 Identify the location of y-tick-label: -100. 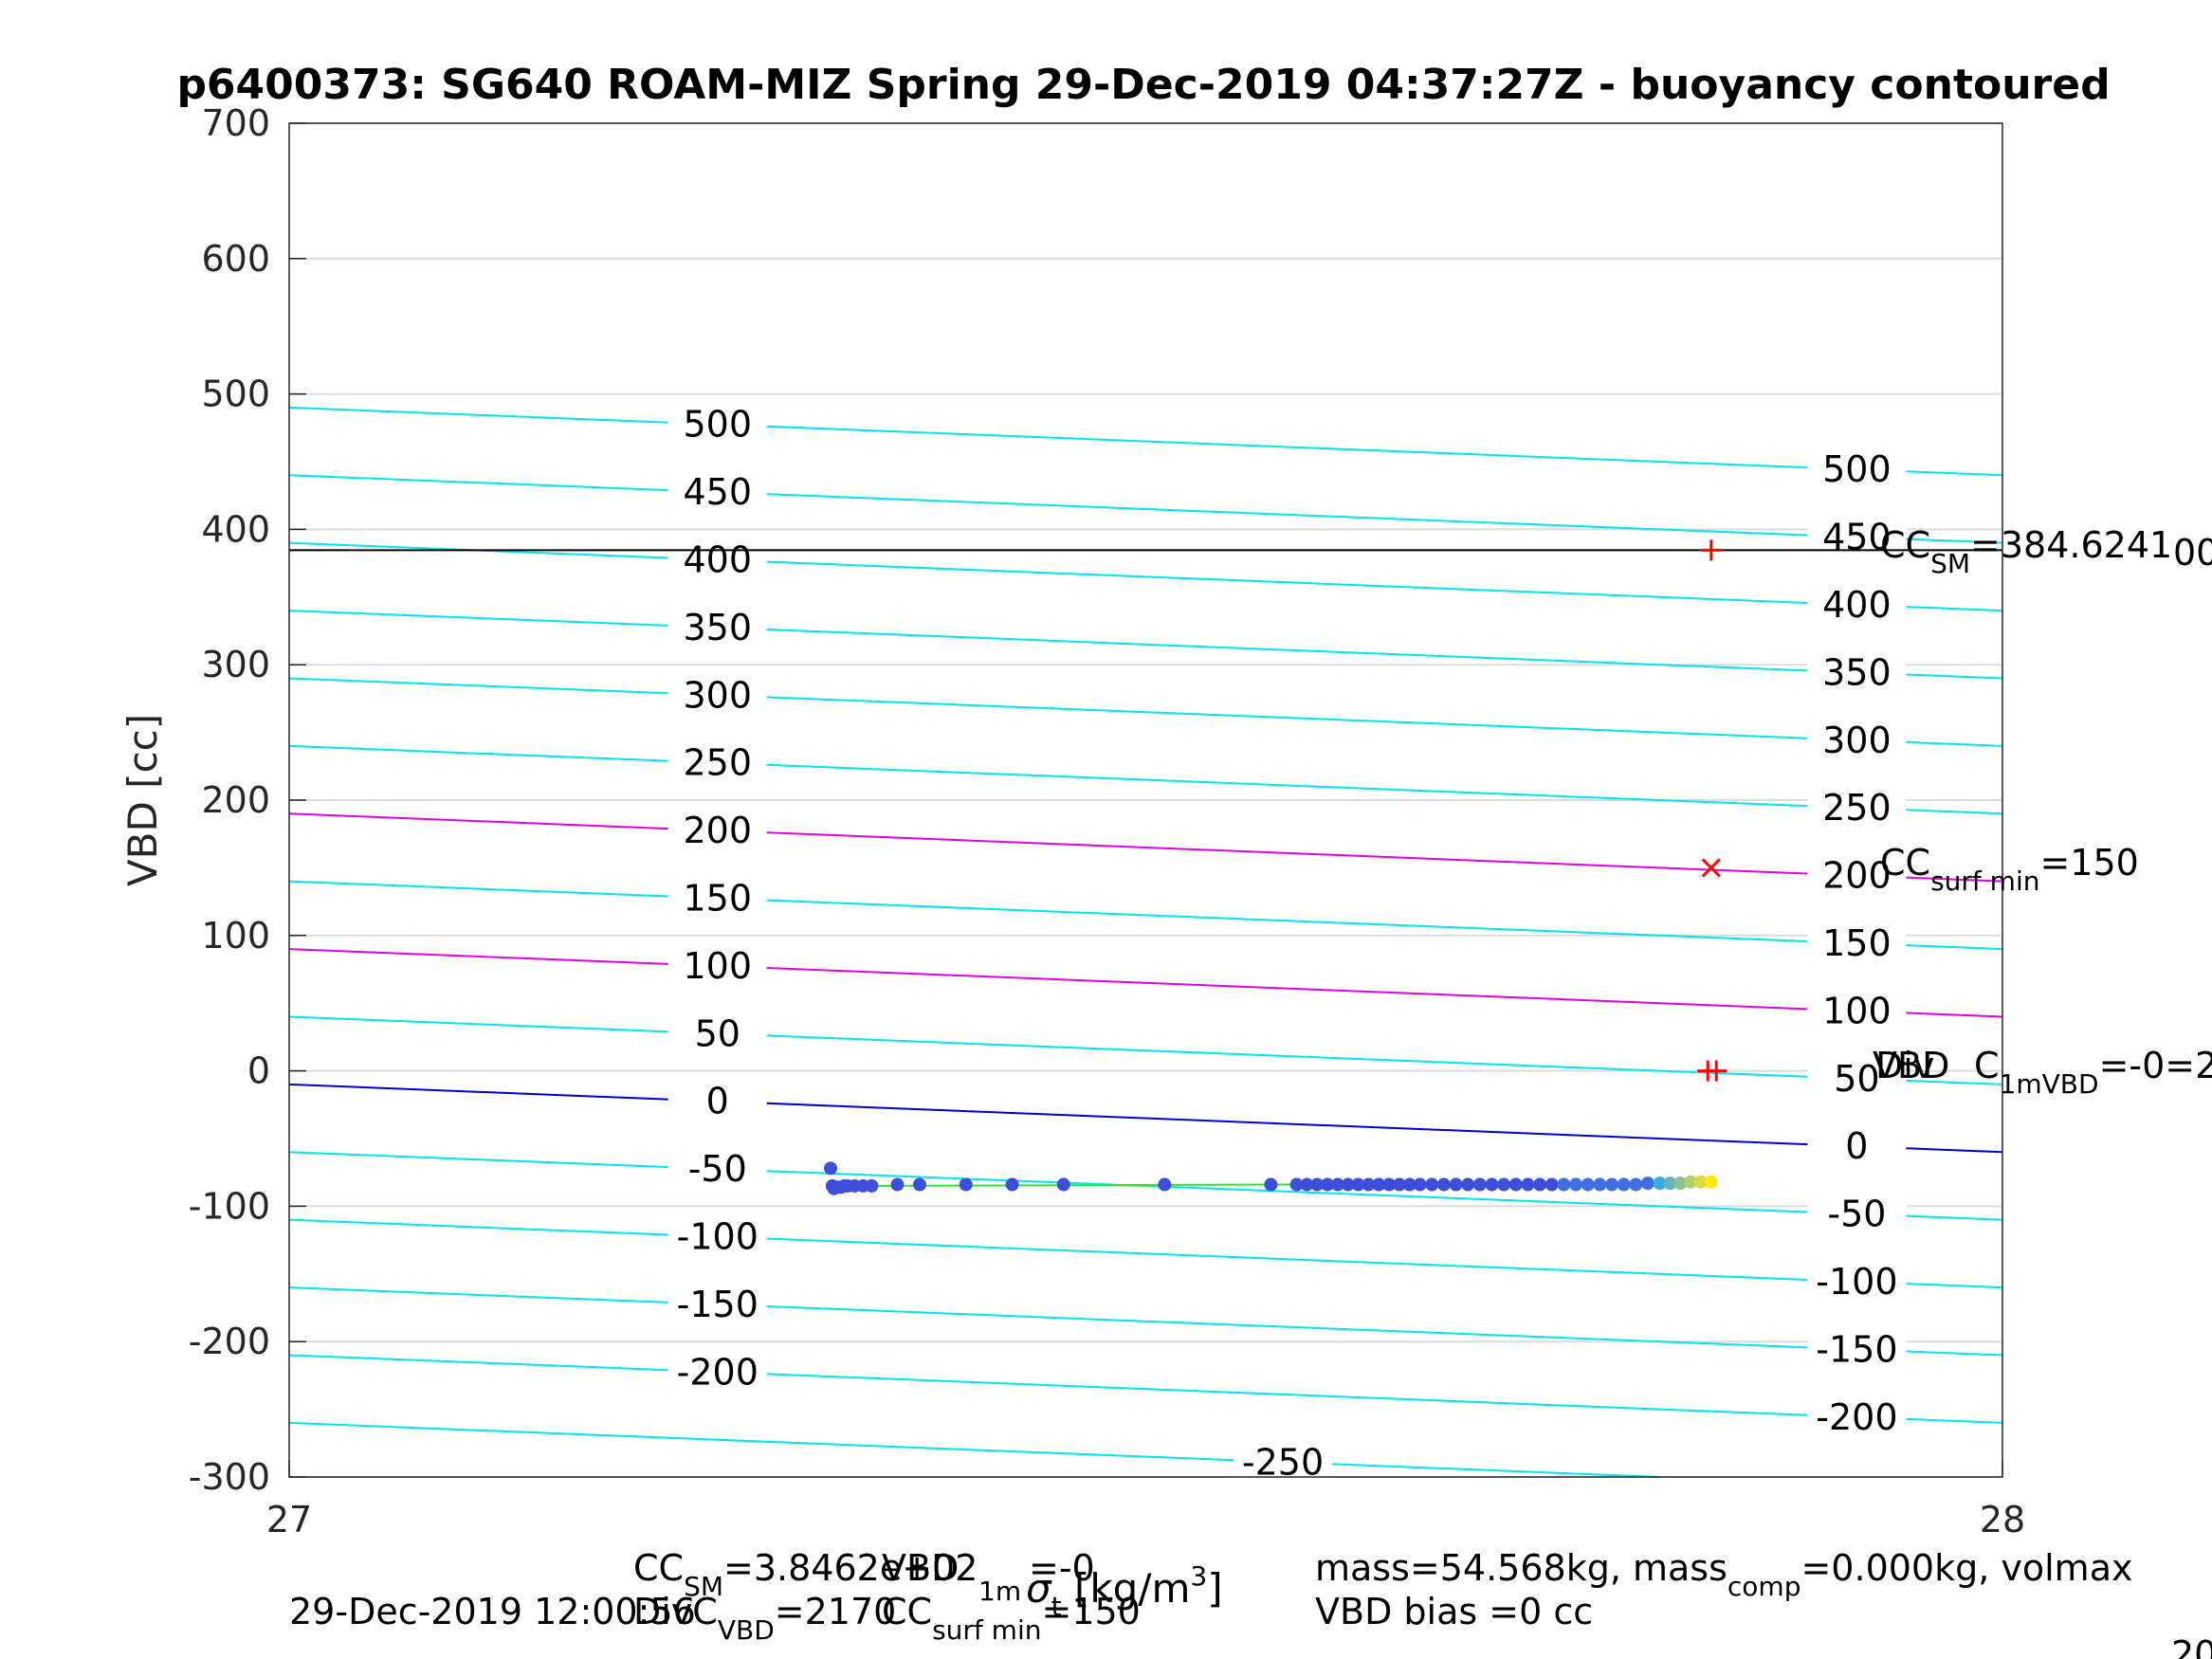
(229, 1206).